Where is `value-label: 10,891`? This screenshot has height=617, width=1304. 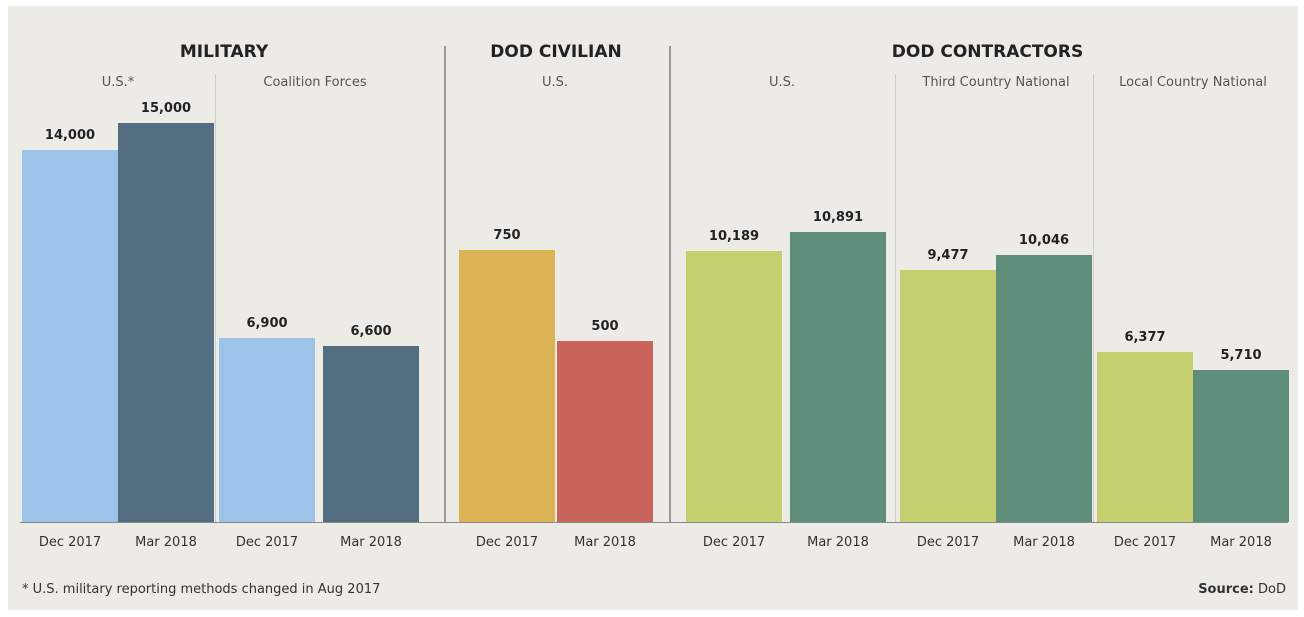 value-label: 10,891 is located at coordinates (838, 218).